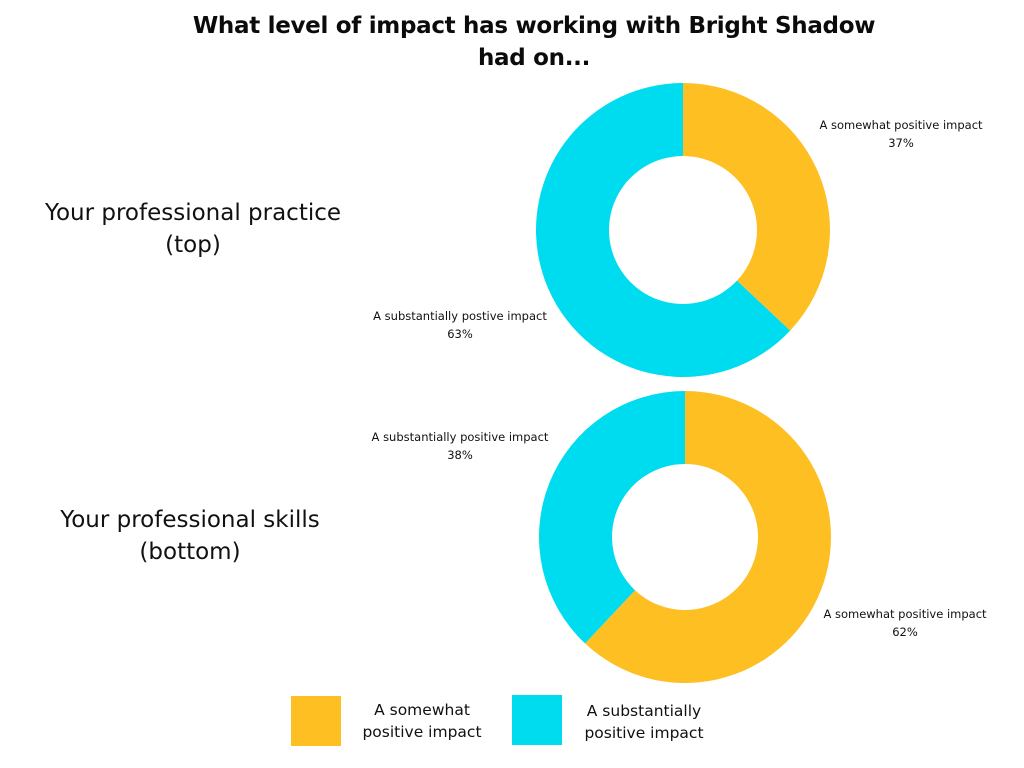 Image resolution: width=1024 pixels, height=768 pixels. I want to click on bottom-somewhat-label-text: A somewhat positive impact, so click(905, 614).